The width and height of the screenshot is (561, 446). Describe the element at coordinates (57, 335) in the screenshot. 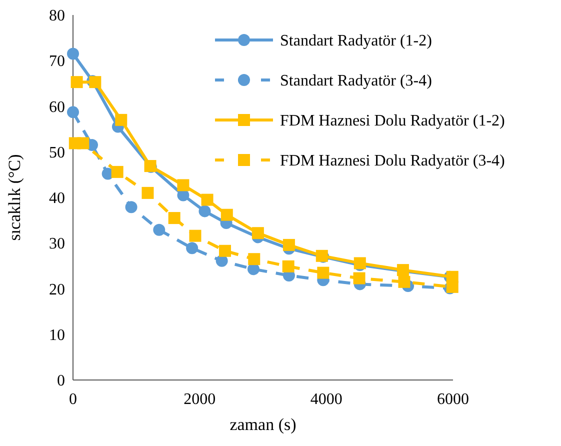

I see `y-tick-label: 10` at that location.